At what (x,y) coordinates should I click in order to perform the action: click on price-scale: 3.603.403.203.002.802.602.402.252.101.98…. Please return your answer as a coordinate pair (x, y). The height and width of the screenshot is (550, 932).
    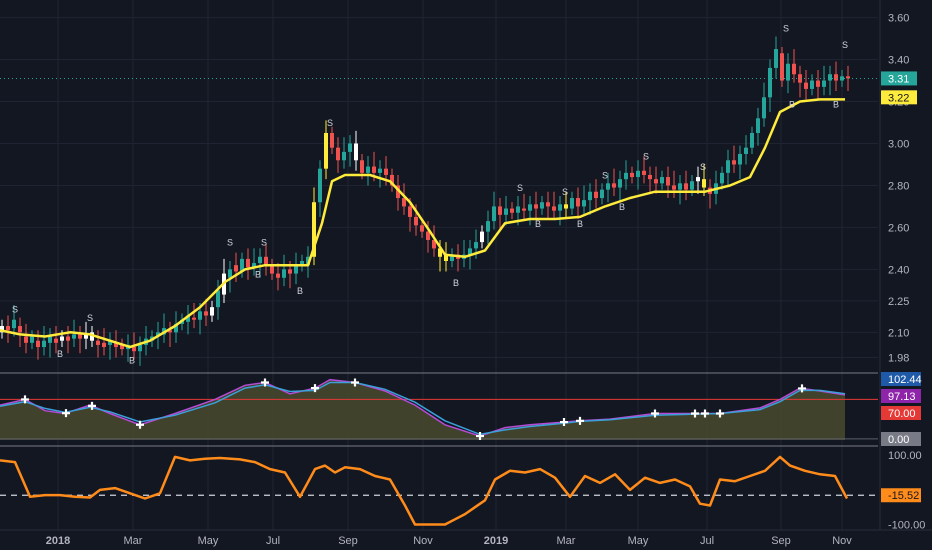
    Looking at the image, I should click on (898, 265).